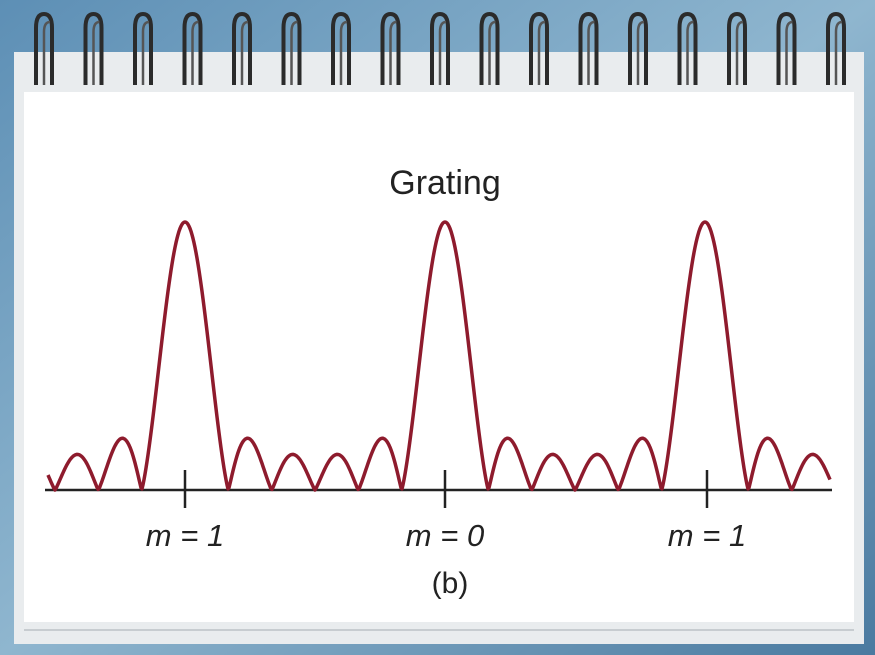  I want to click on caption: (b), so click(450, 583).